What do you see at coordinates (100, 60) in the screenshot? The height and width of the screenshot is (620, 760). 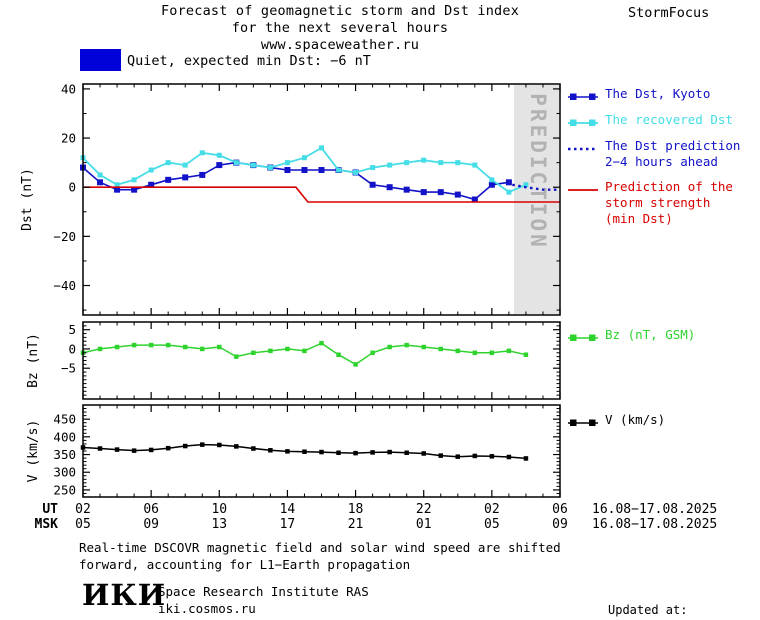 I see `storm-level-swatch` at bounding box center [100, 60].